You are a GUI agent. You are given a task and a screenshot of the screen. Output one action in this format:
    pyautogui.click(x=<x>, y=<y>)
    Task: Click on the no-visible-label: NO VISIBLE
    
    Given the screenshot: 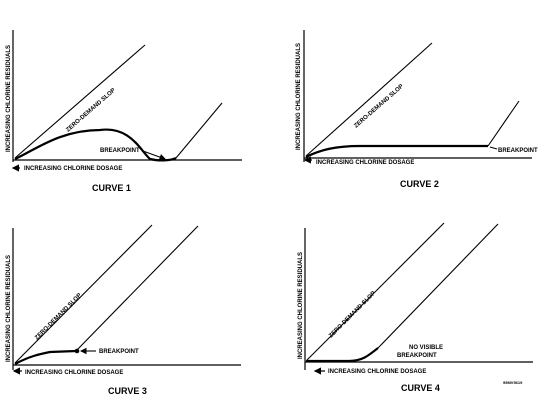 What is the action you would take?
    pyautogui.click(x=426, y=348)
    